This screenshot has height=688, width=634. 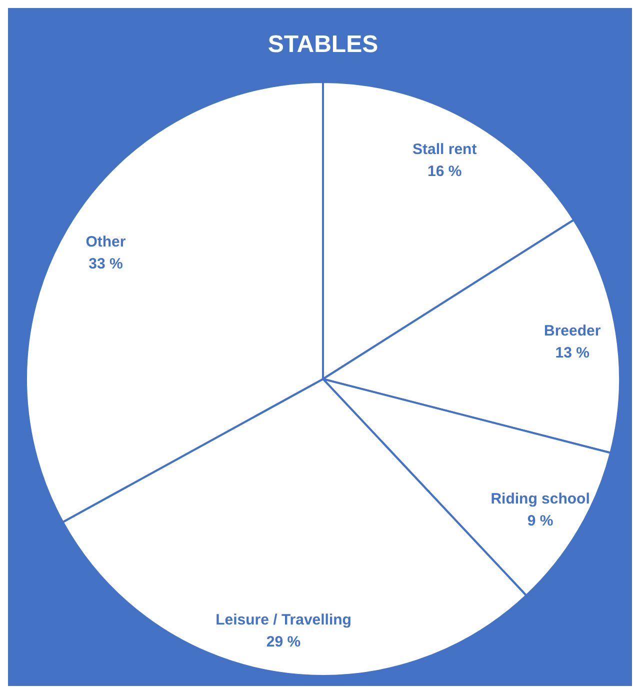 I want to click on data-label: 13 %, so click(x=572, y=353).